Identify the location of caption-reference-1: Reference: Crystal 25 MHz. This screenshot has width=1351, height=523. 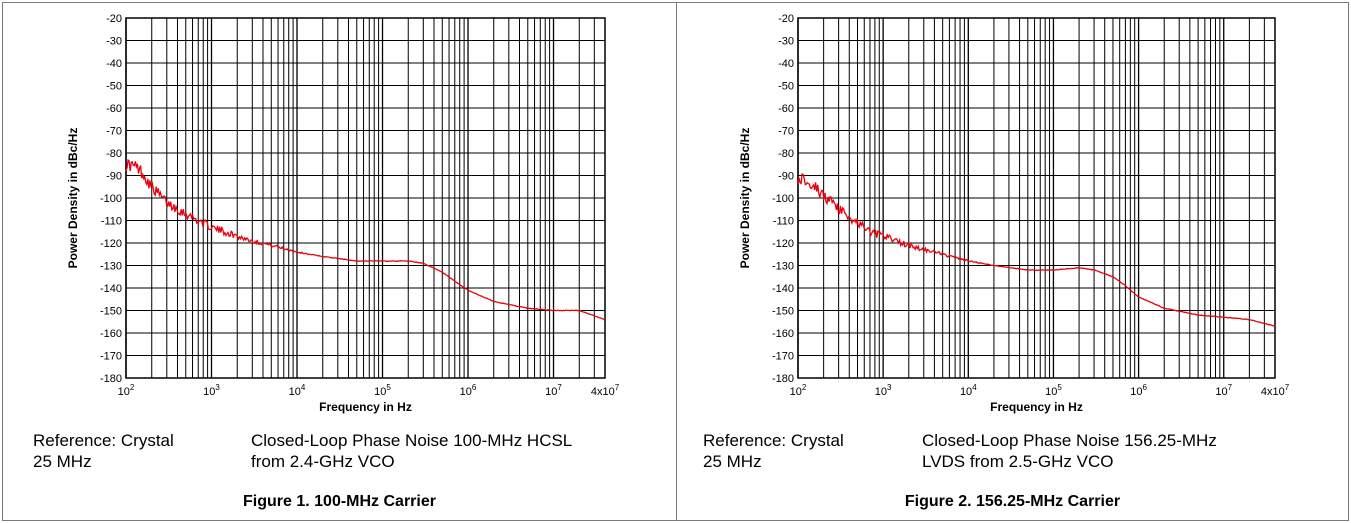
(103, 451).